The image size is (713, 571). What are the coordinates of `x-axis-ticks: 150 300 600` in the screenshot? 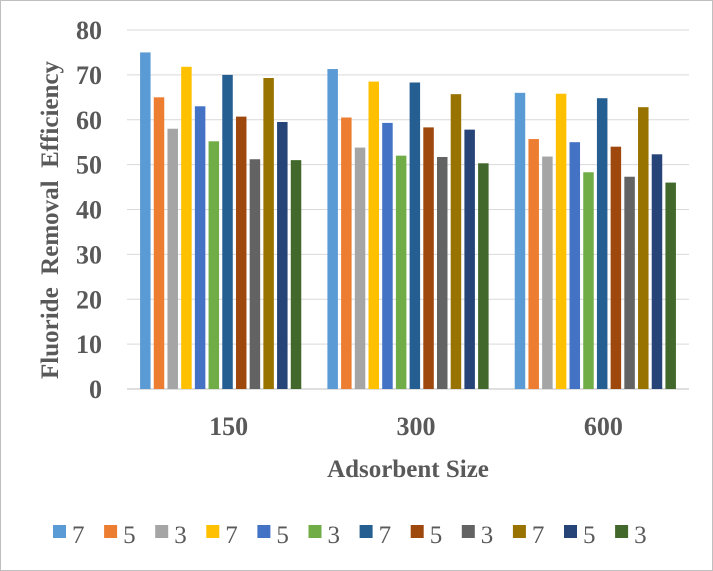 It's located at (416, 426).